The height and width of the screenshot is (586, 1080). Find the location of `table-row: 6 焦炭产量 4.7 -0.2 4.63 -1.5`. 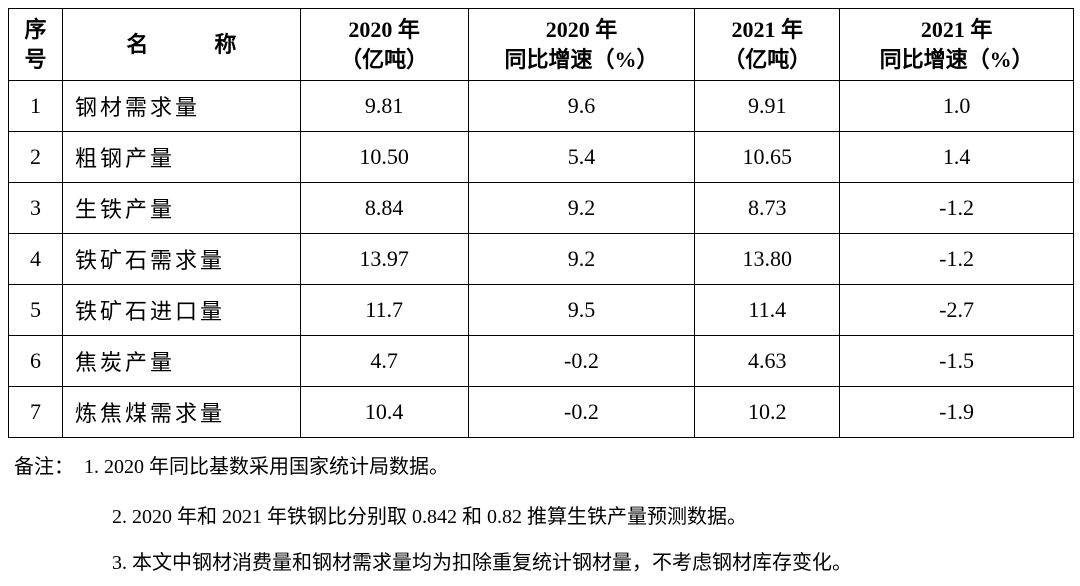

table-row: 6 焦炭产量 4.7 -0.2 4.63 -1.5 is located at coordinates (541, 361).